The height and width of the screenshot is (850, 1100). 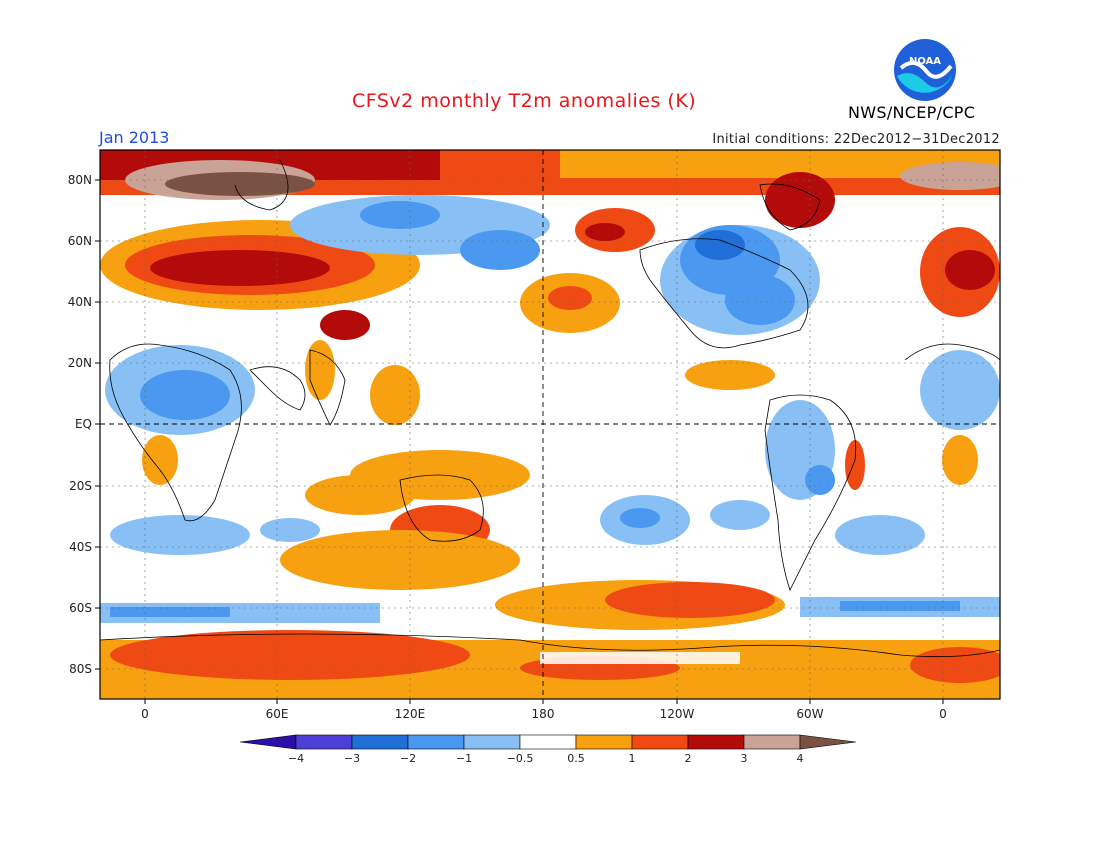 I want to click on colorbar-label: −2, so click(x=408, y=758).